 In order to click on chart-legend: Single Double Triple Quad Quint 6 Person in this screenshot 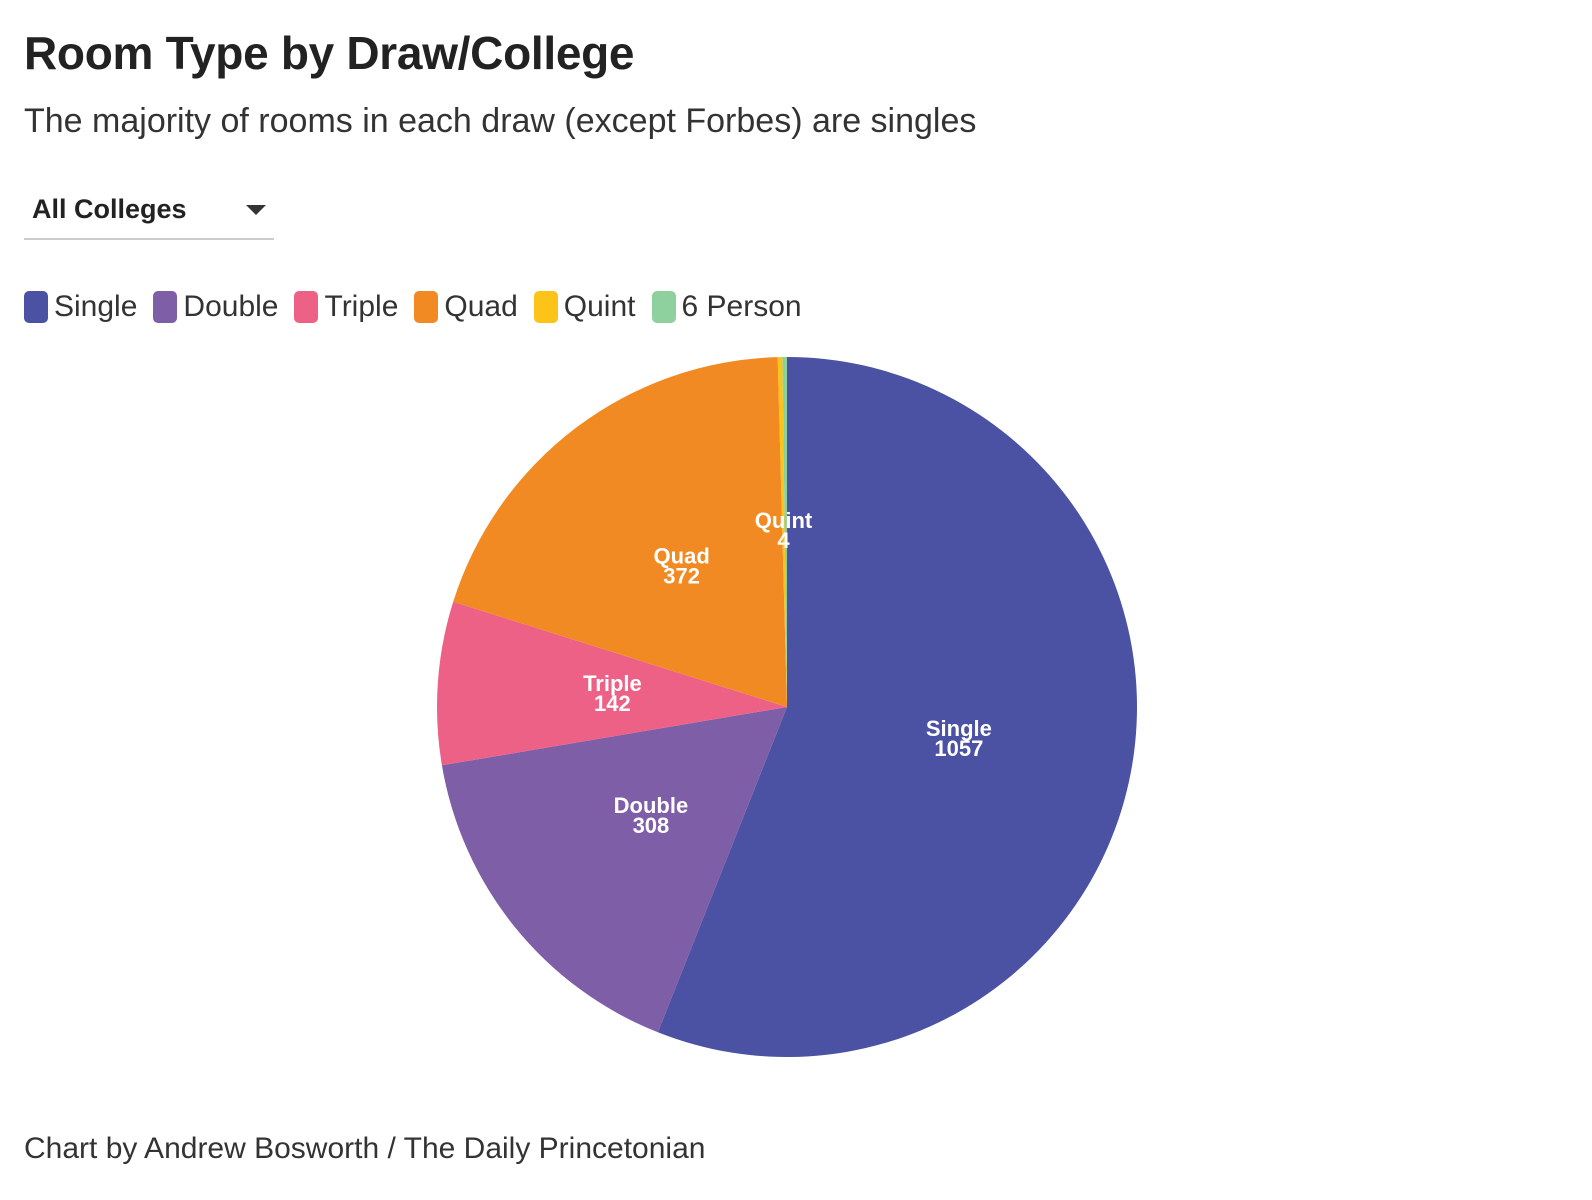, I will do `click(421, 307)`.